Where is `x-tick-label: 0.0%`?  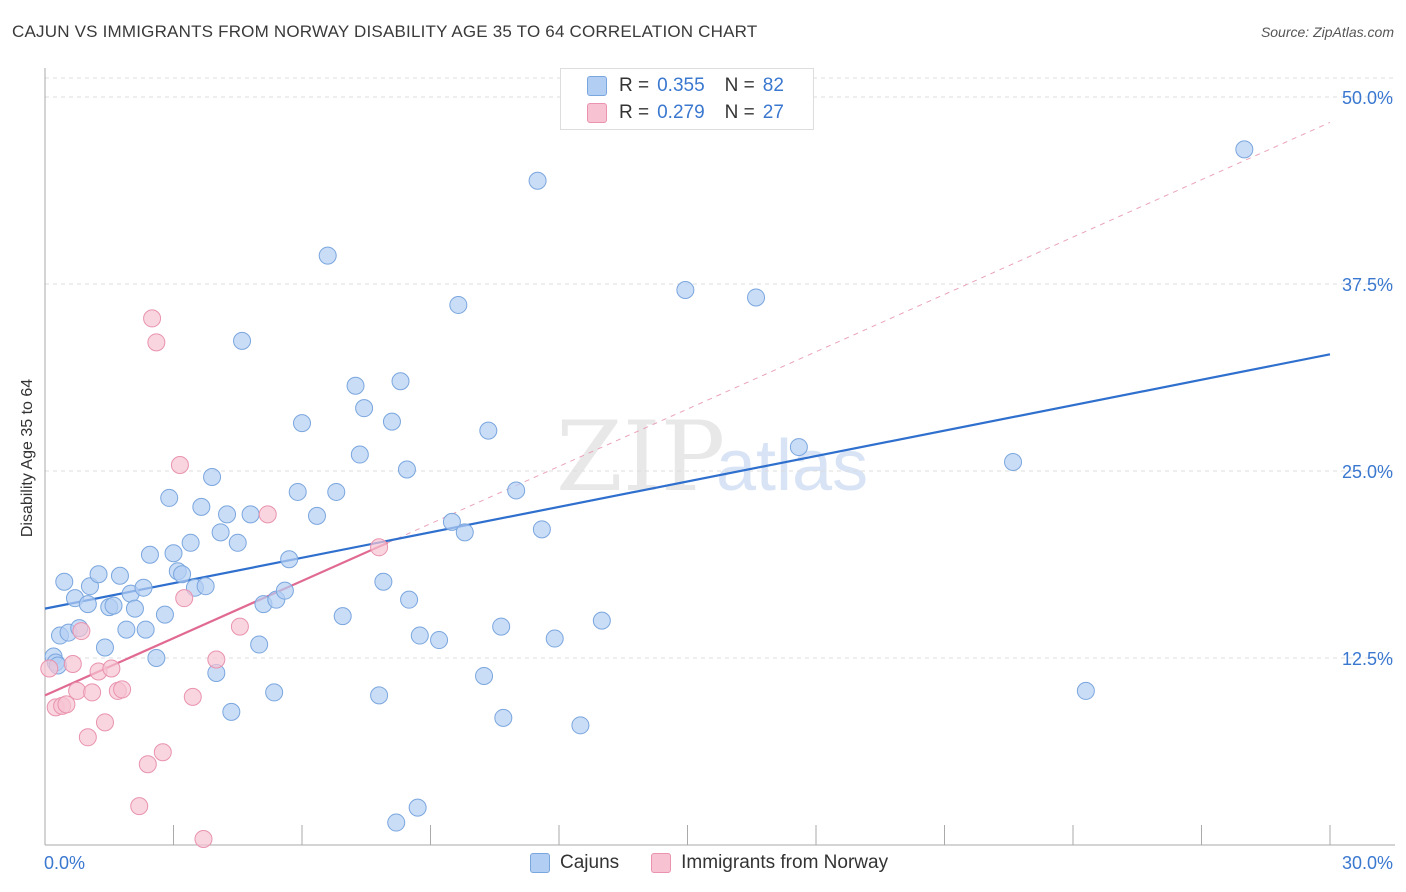
x-tick-label: 0.0% is located at coordinates (64, 863).